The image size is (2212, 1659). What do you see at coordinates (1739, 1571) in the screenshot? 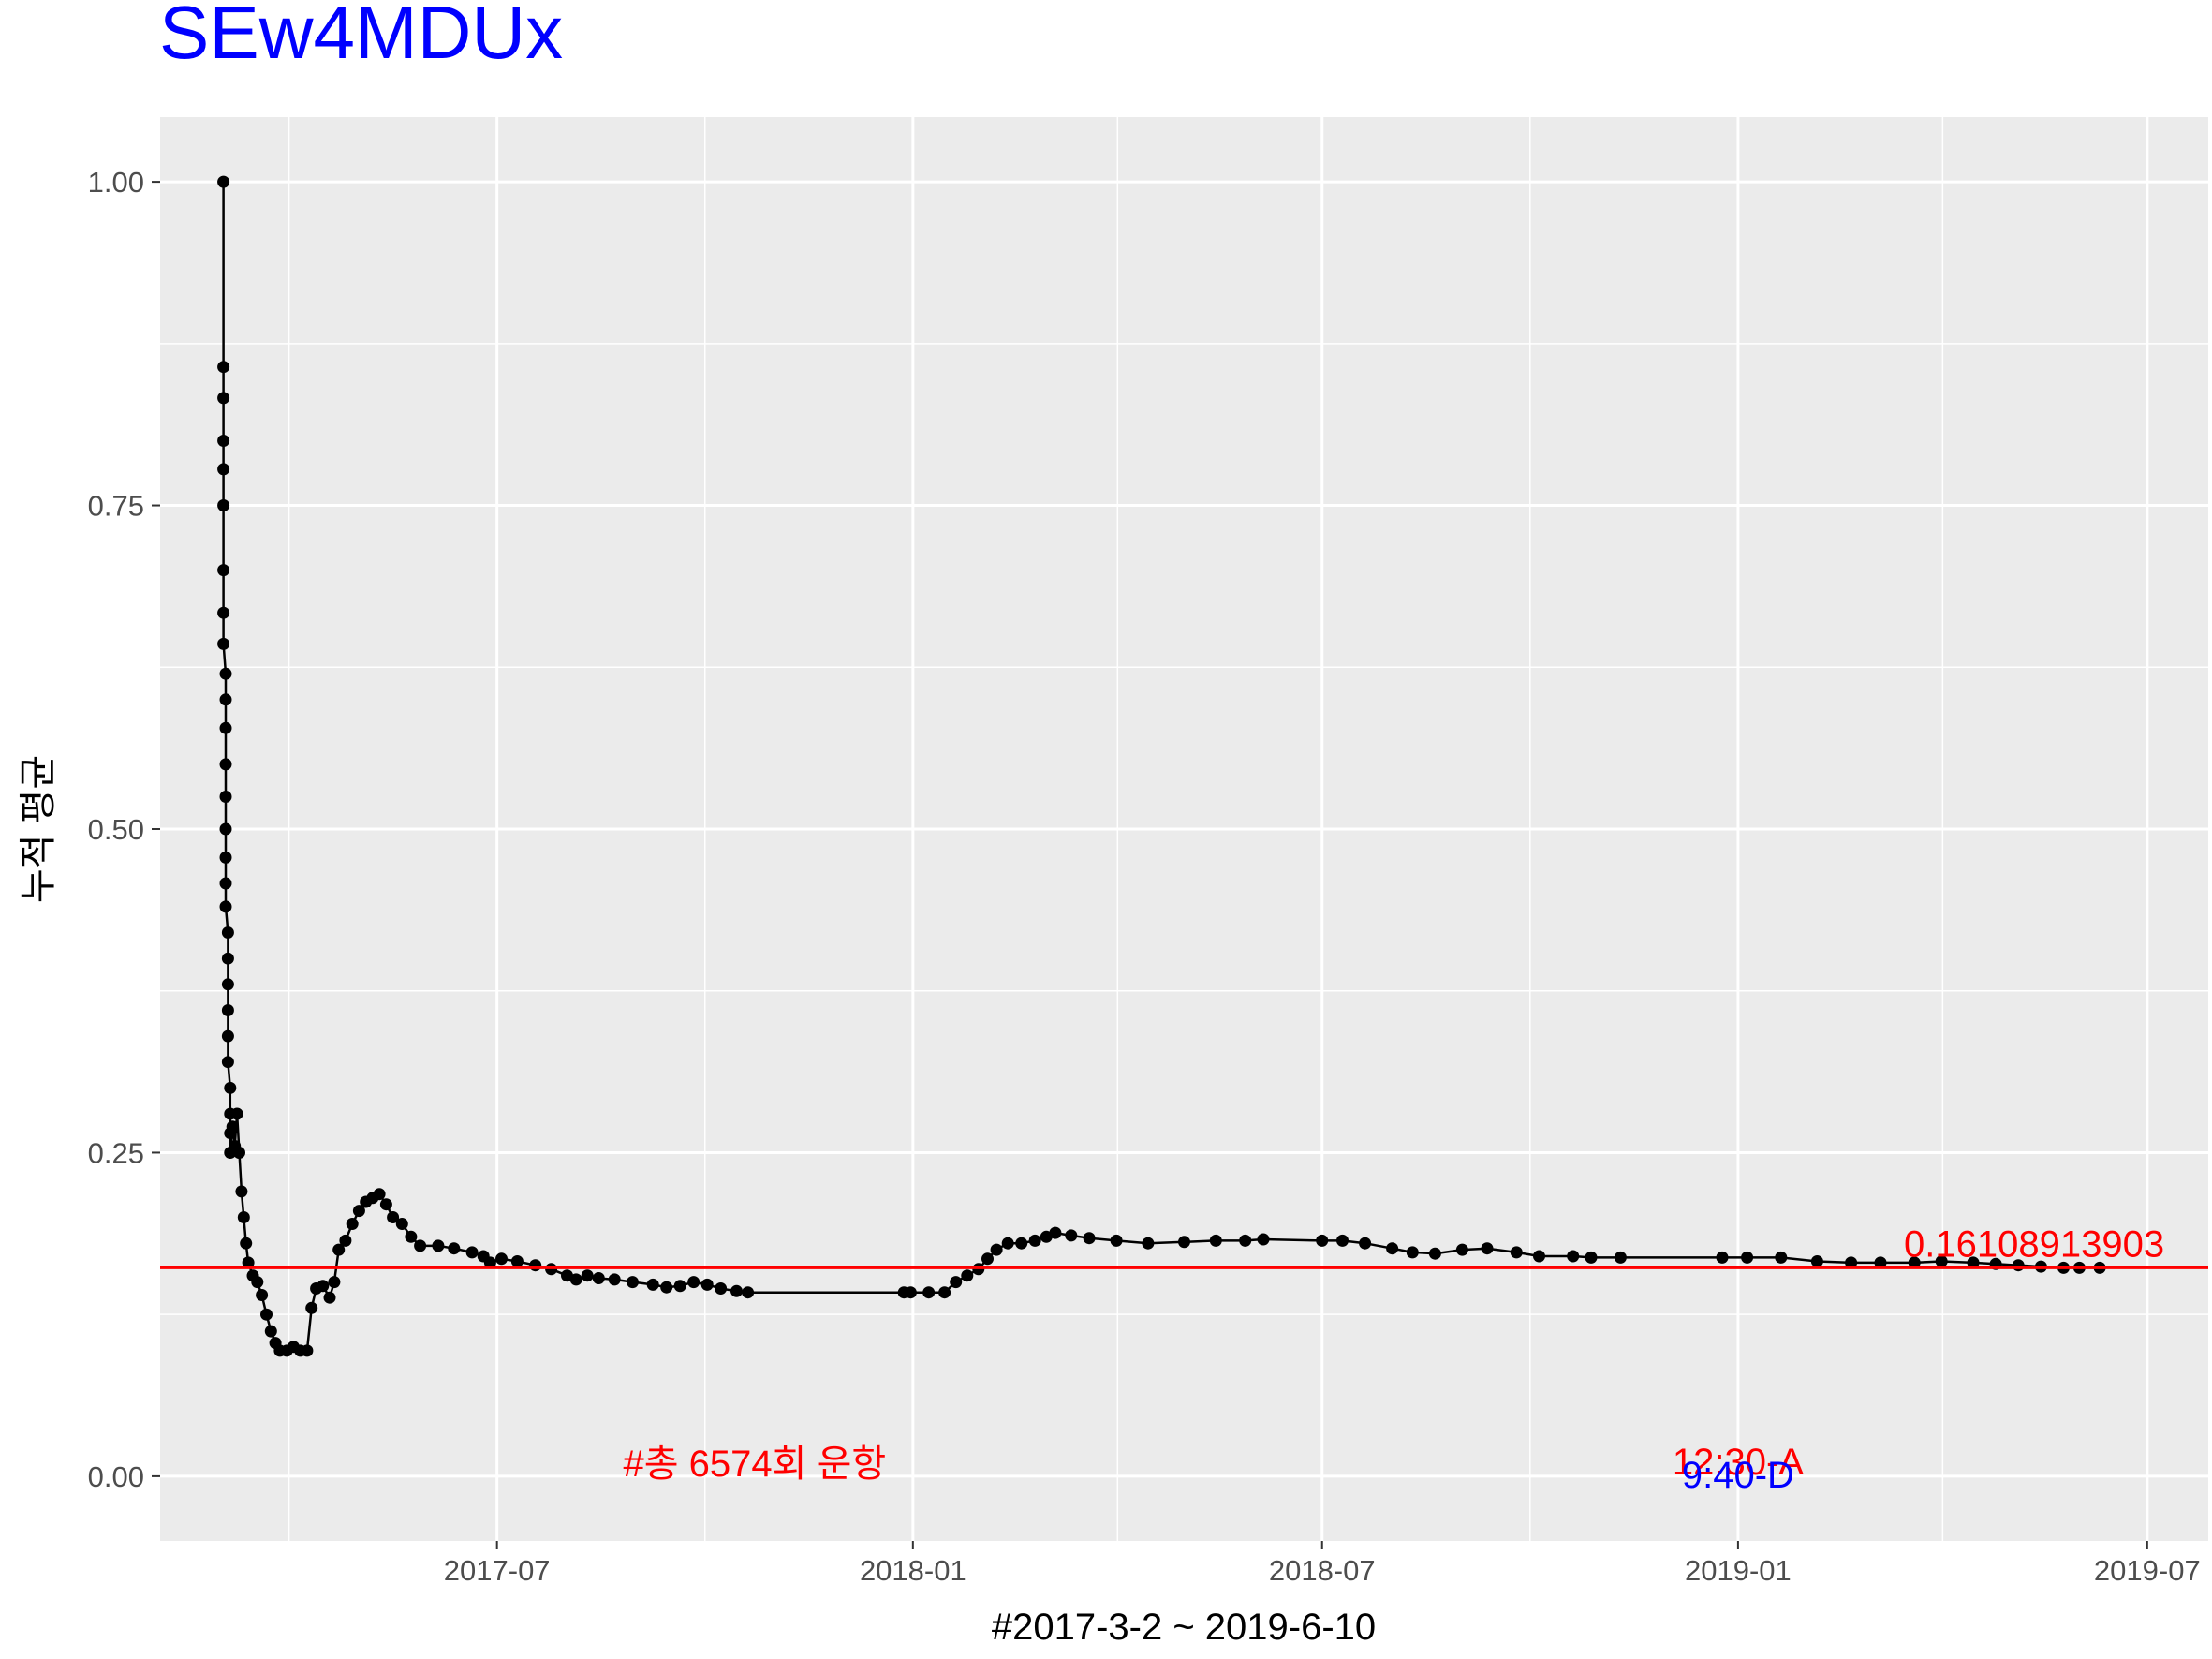
I see `x-tick-label: 2019-01` at bounding box center [1739, 1571].